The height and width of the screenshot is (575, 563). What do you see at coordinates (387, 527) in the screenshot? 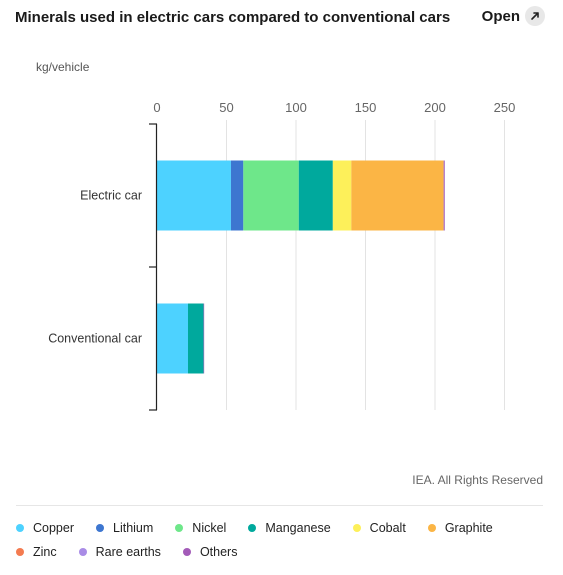
I see `legend-label: Cobalt` at bounding box center [387, 527].